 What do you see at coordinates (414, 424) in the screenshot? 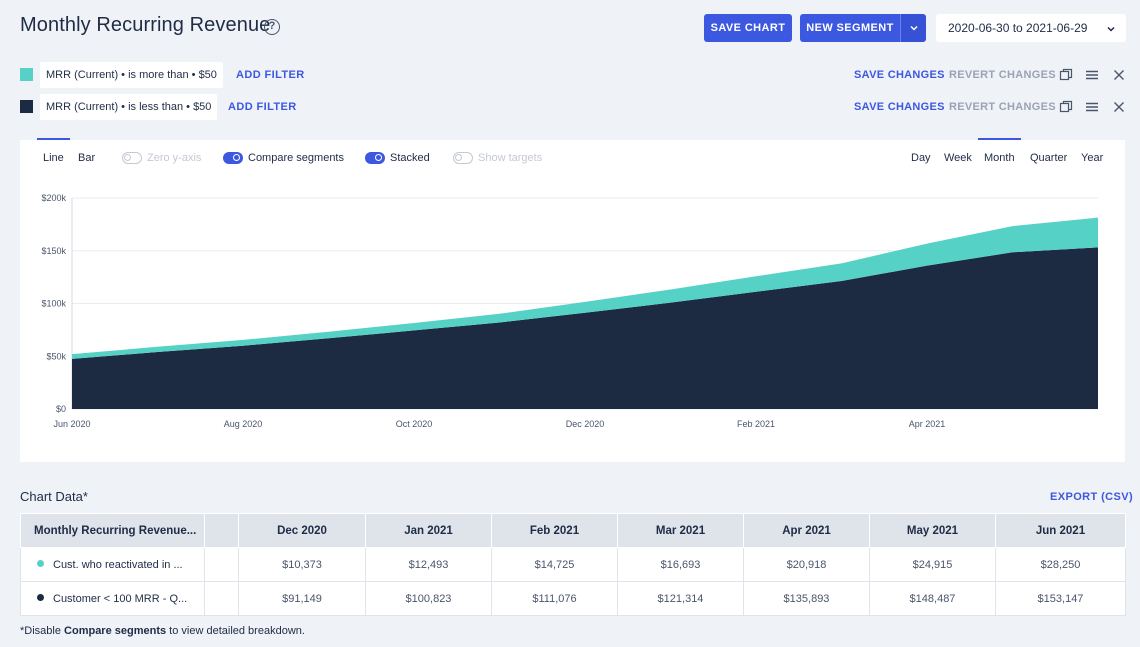
I see `x-tick-label: Oct 2020` at bounding box center [414, 424].